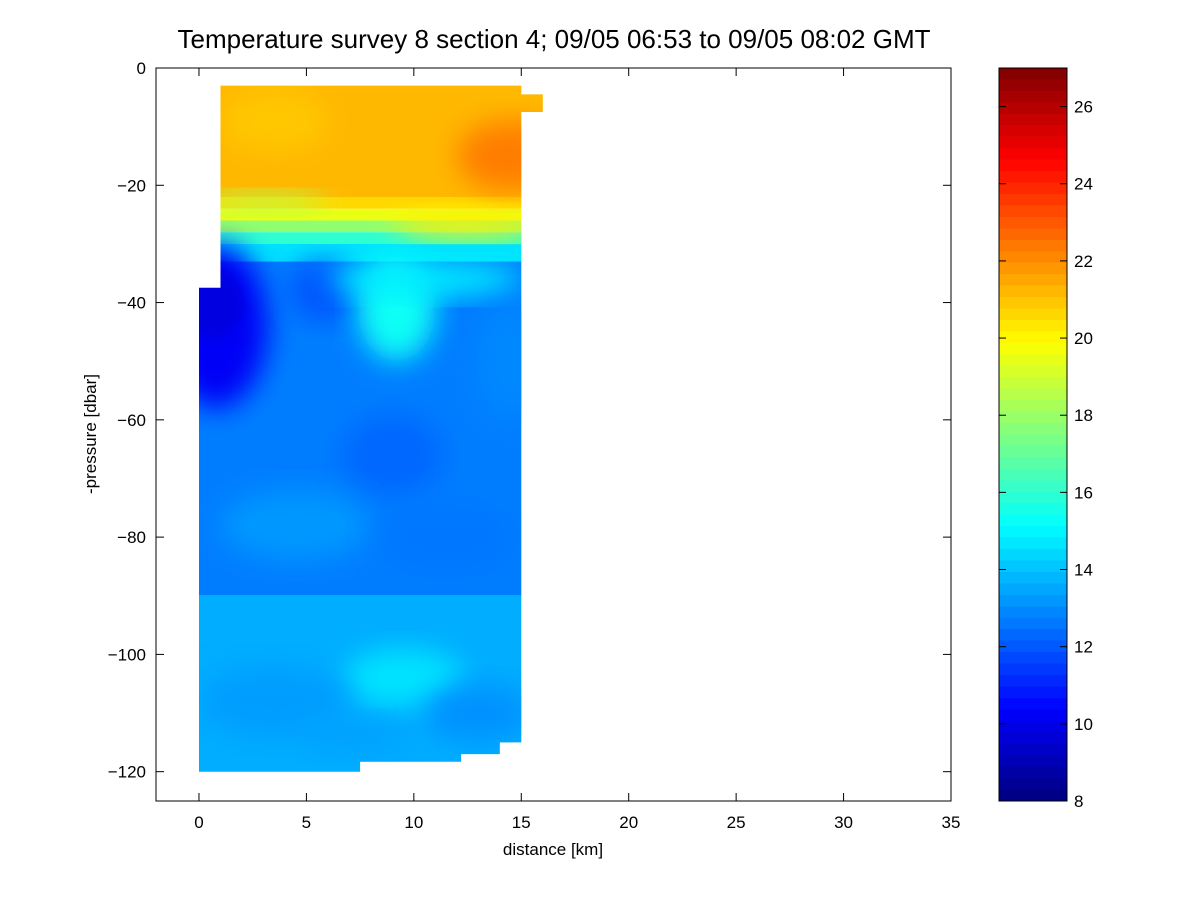 This screenshot has width=1201, height=906. What do you see at coordinates (220, 302) in the screenshot?
I see `cold-core` at bounding box center [220, 302].